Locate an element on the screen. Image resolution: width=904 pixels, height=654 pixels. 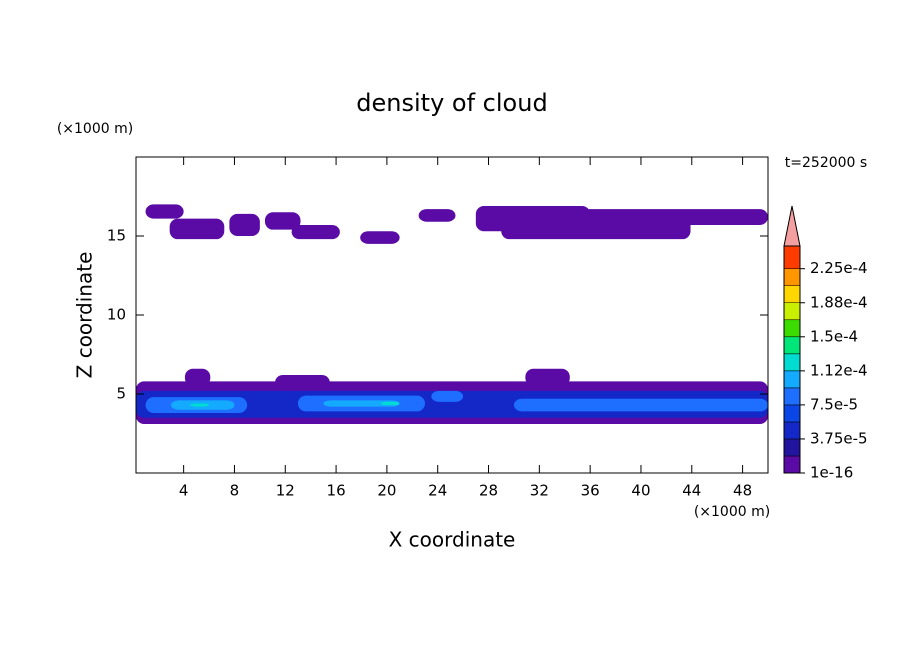
x-tick-label: 8 is located at coordinates (235, 491).